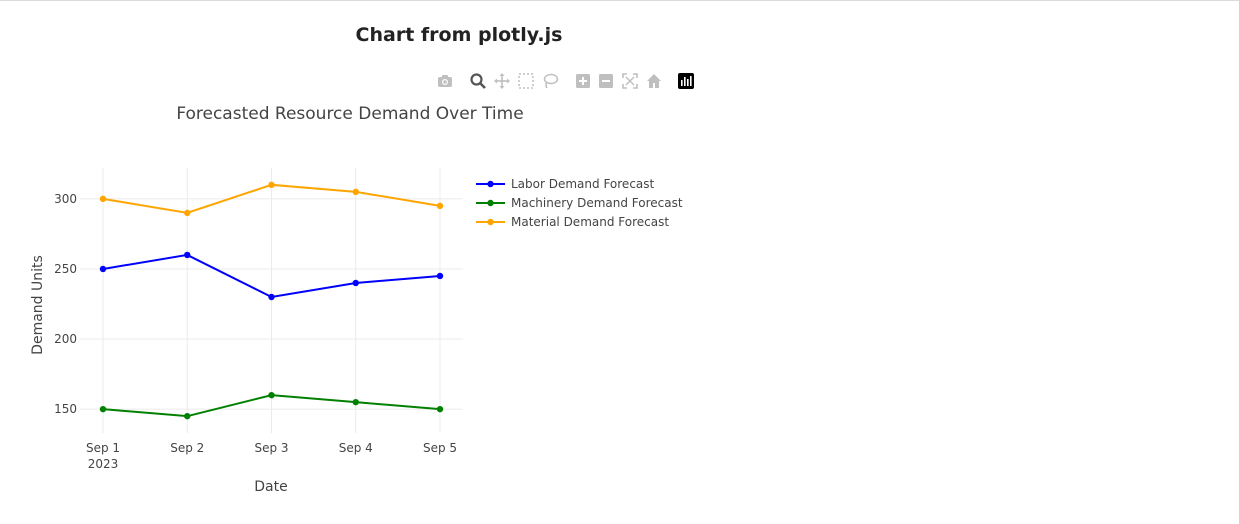 The height and width of the screenshot is (524, 1239). Describe the element at coordinates (65, 409) in the screenshot. I see `y-tick-label: 150` at that location.